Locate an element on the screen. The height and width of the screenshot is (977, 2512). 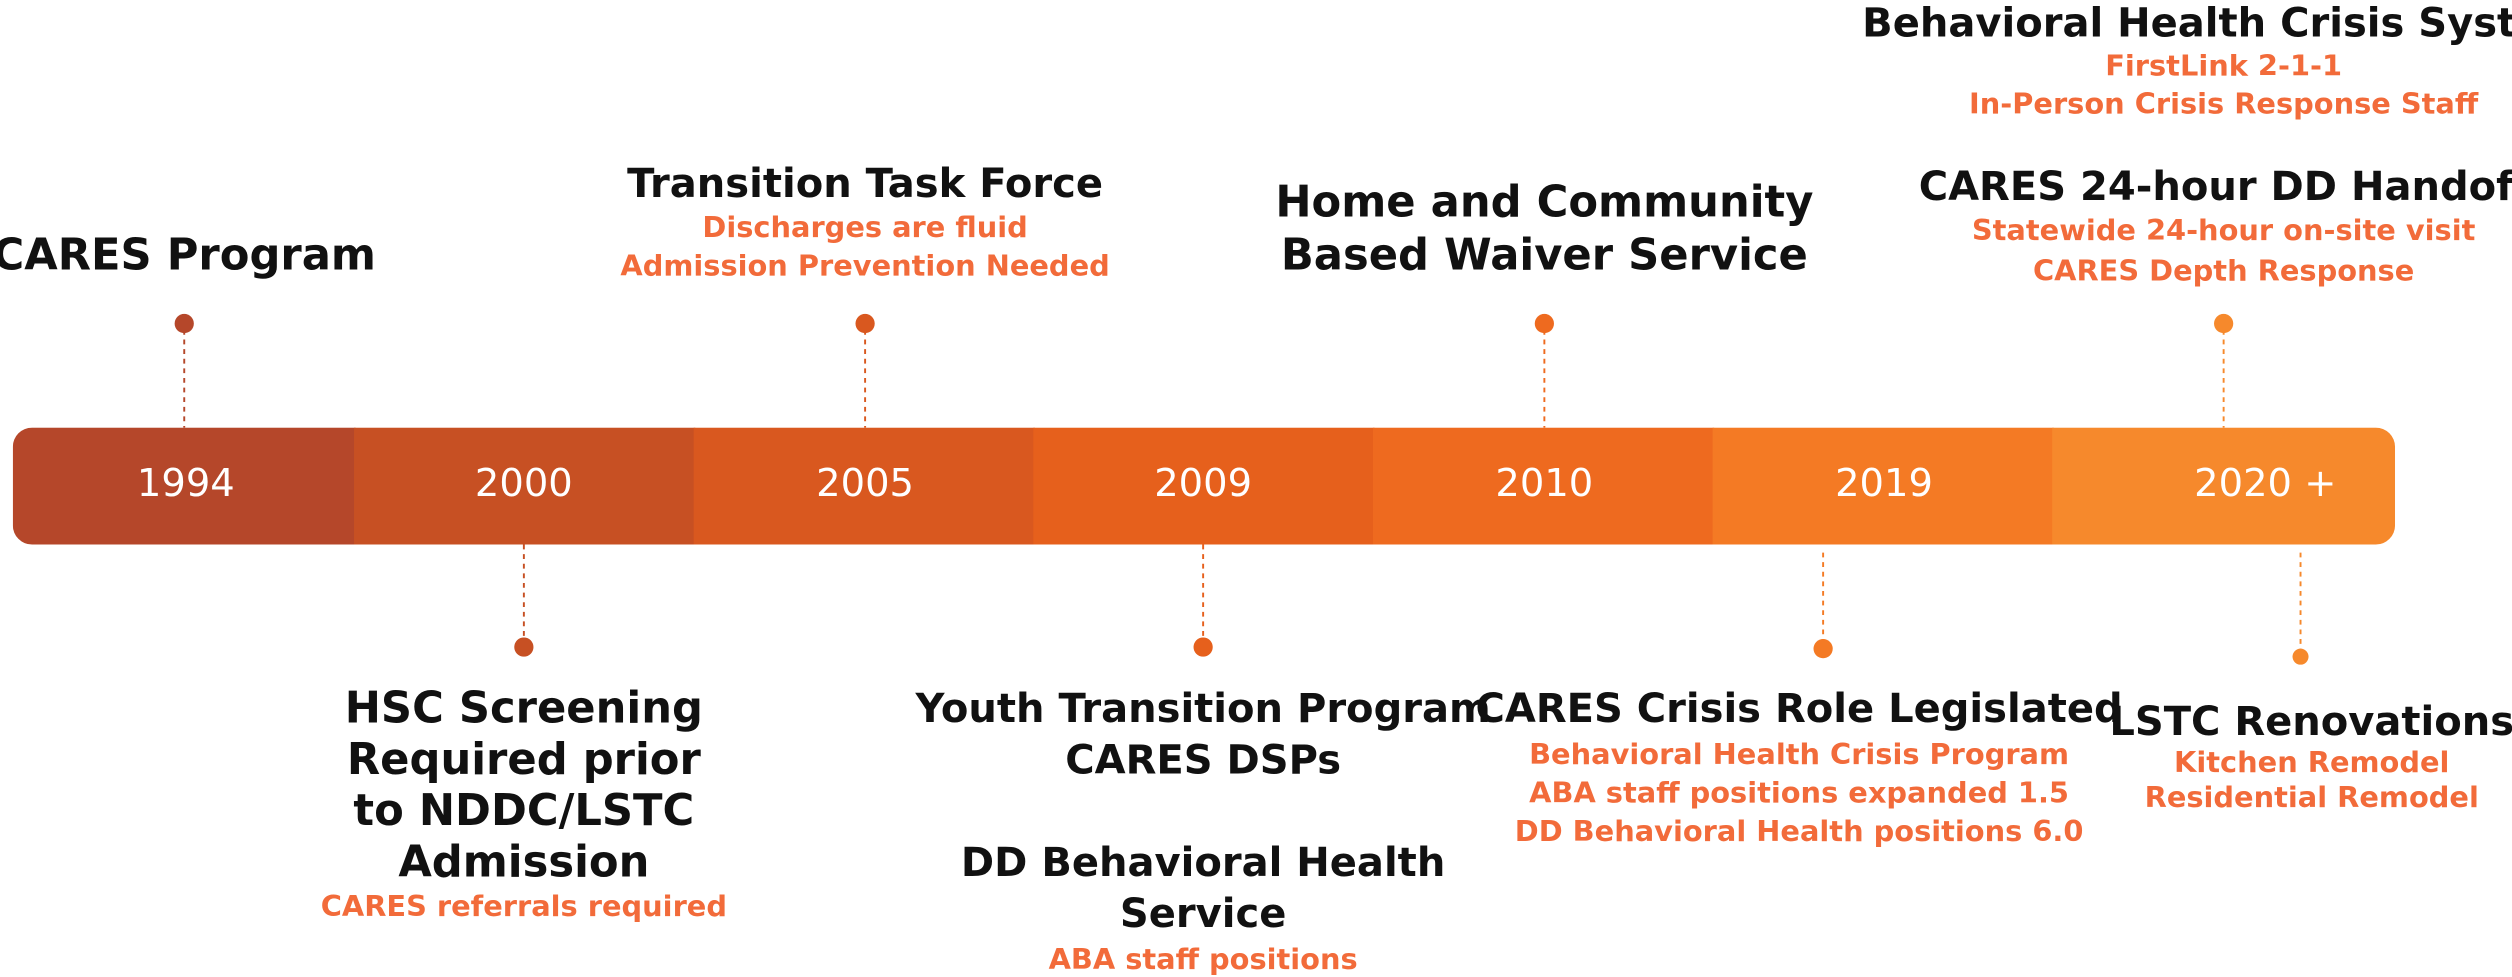
event-detail: In-Person Crisis Response Staff is located at coordinates (2224, 104).